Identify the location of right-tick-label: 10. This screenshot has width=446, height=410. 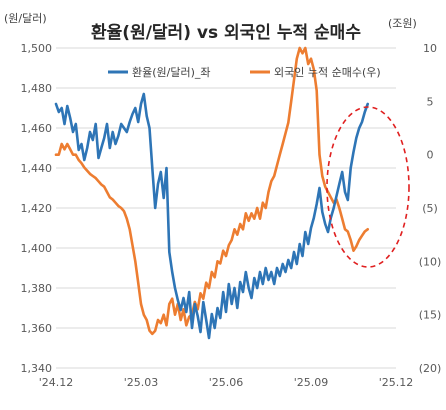
(430, 48).